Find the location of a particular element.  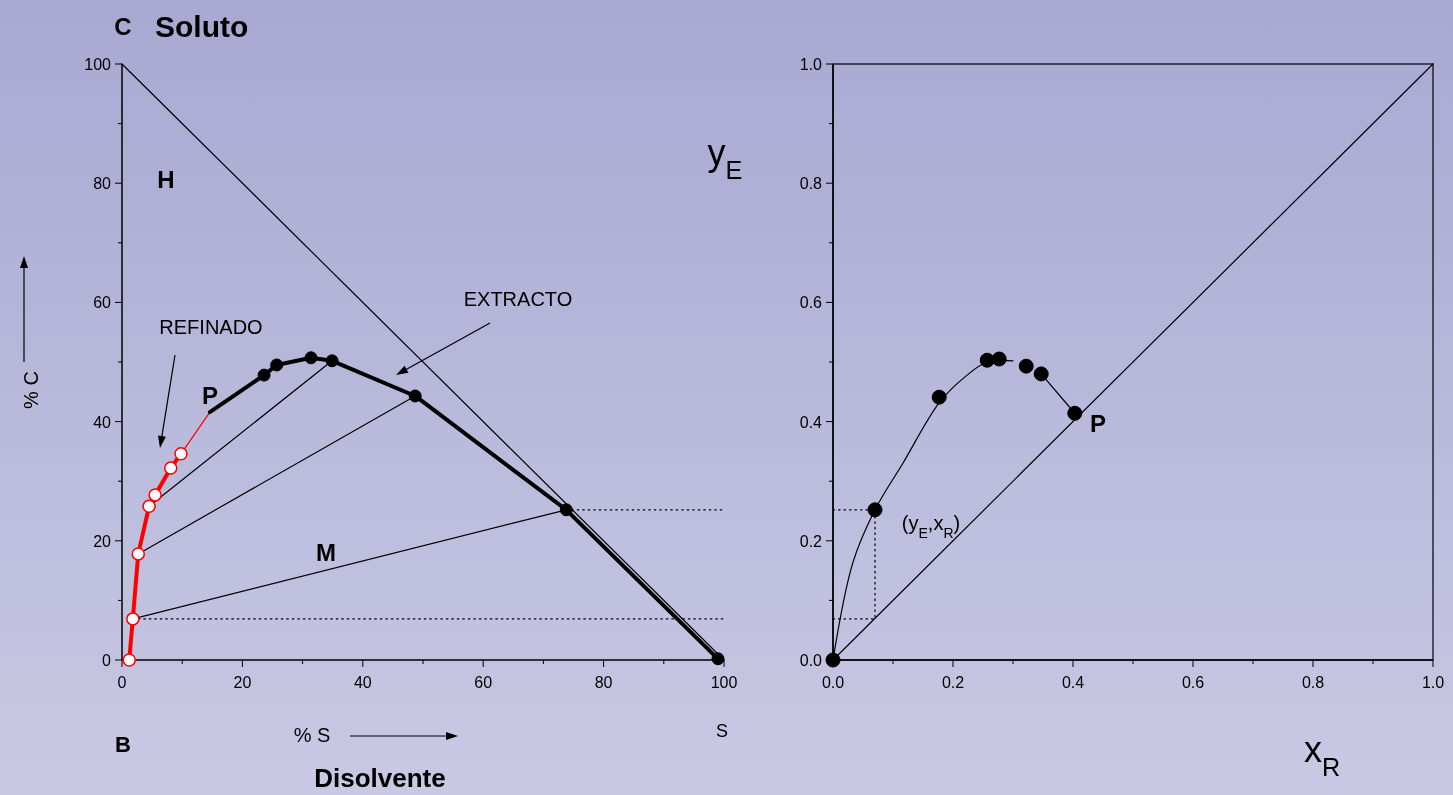

text: Disolvente is located at coordinates (380, 778).